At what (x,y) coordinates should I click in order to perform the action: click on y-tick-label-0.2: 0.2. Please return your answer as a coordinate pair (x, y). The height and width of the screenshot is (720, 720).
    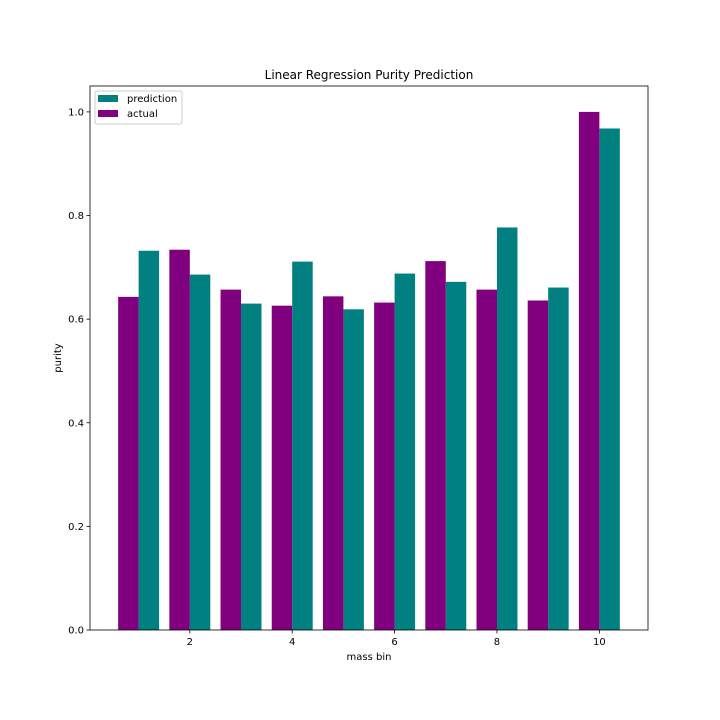
    Looking at the image, I should click on (76, 527).